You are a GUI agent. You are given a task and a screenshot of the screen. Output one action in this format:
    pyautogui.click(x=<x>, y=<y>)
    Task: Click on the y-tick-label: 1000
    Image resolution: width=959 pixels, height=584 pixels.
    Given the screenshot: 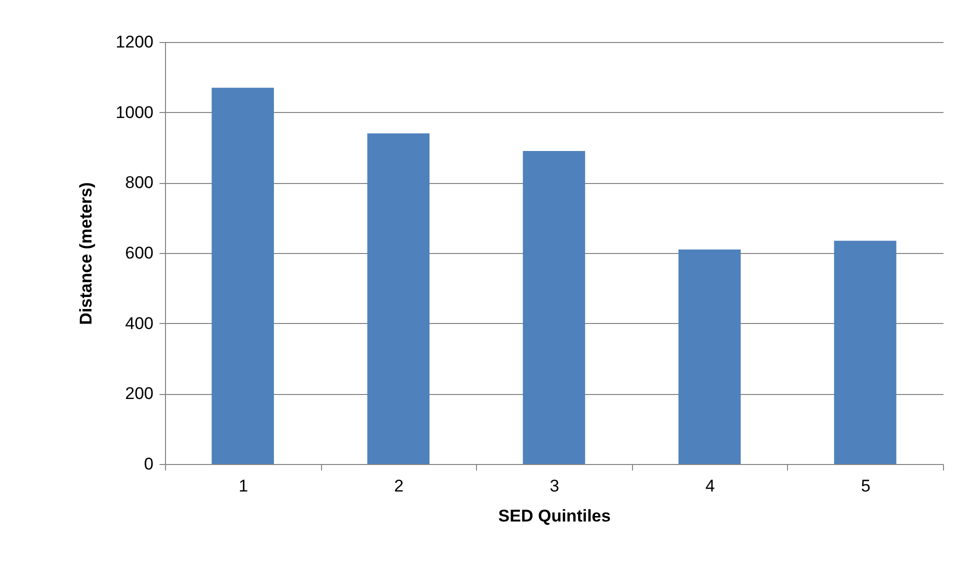 What is the action you would take?
    pyautogui.click(x=135, y=112)
    